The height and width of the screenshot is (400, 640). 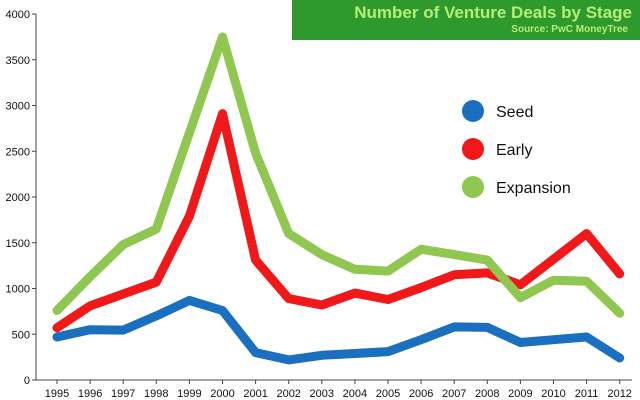 I want to click on y-tick-label: 3500, so click(x=18, y=61).